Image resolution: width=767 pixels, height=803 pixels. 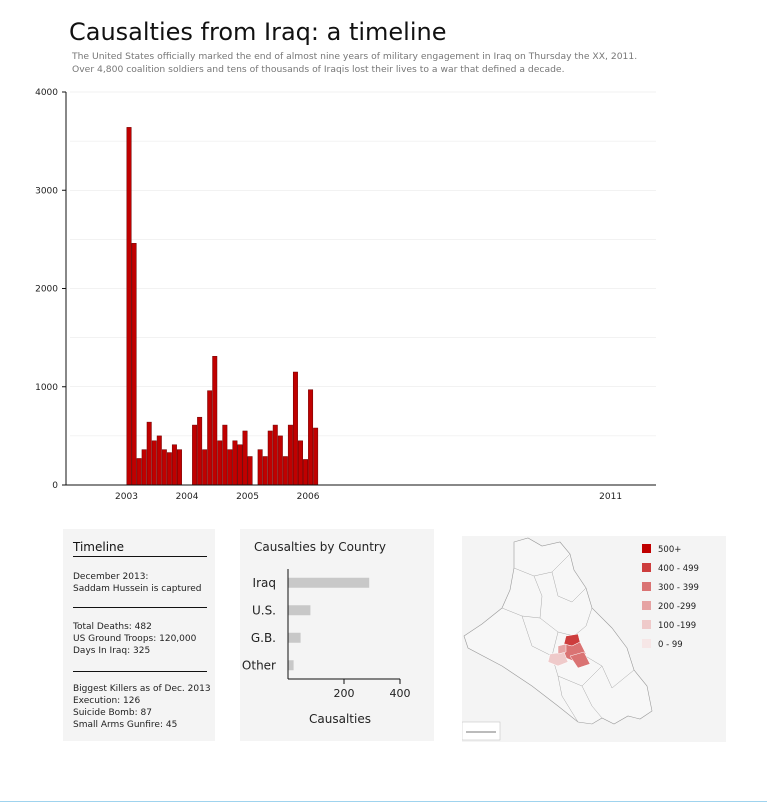 I want to click on country-x-tick-label: 200, so click(x=344, y=693).